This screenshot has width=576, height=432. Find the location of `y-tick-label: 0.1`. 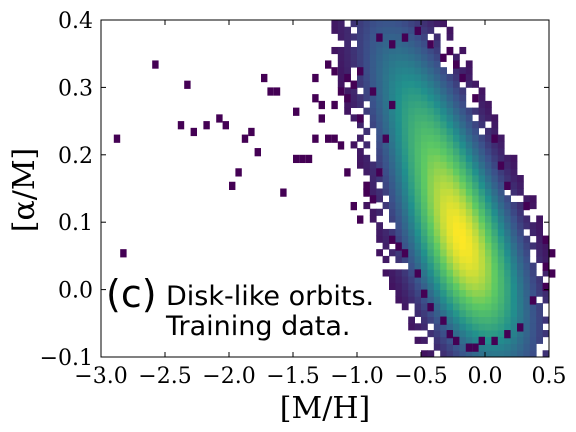

y-tick-label: 0.1 is located at coordinates (75, 223).